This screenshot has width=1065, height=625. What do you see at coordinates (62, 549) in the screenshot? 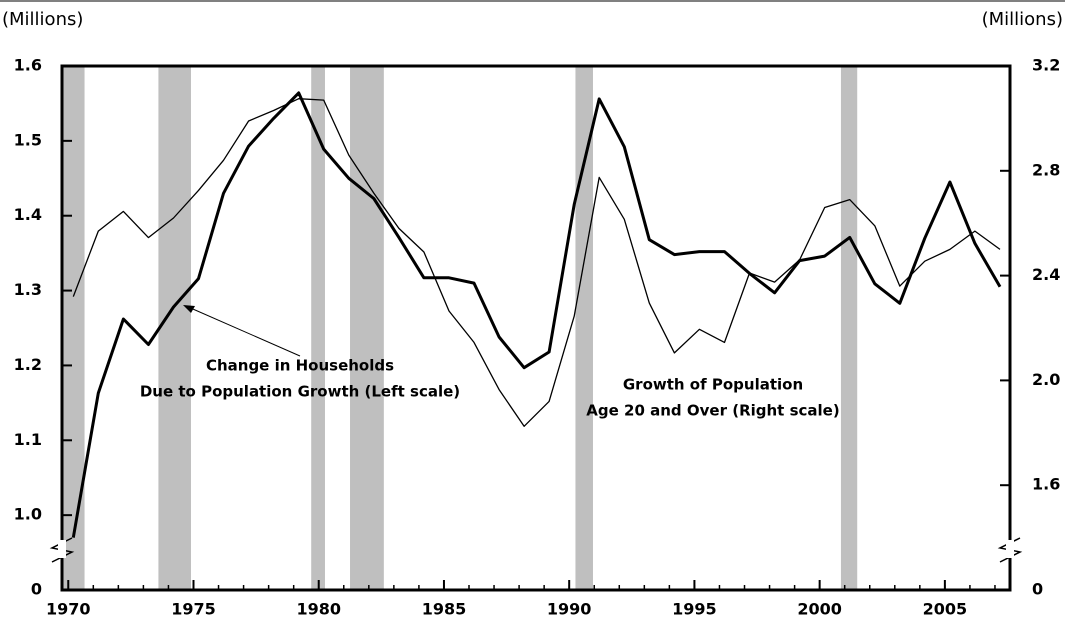
I see `axis-break-gap-left` at bounding box center [62, 549].